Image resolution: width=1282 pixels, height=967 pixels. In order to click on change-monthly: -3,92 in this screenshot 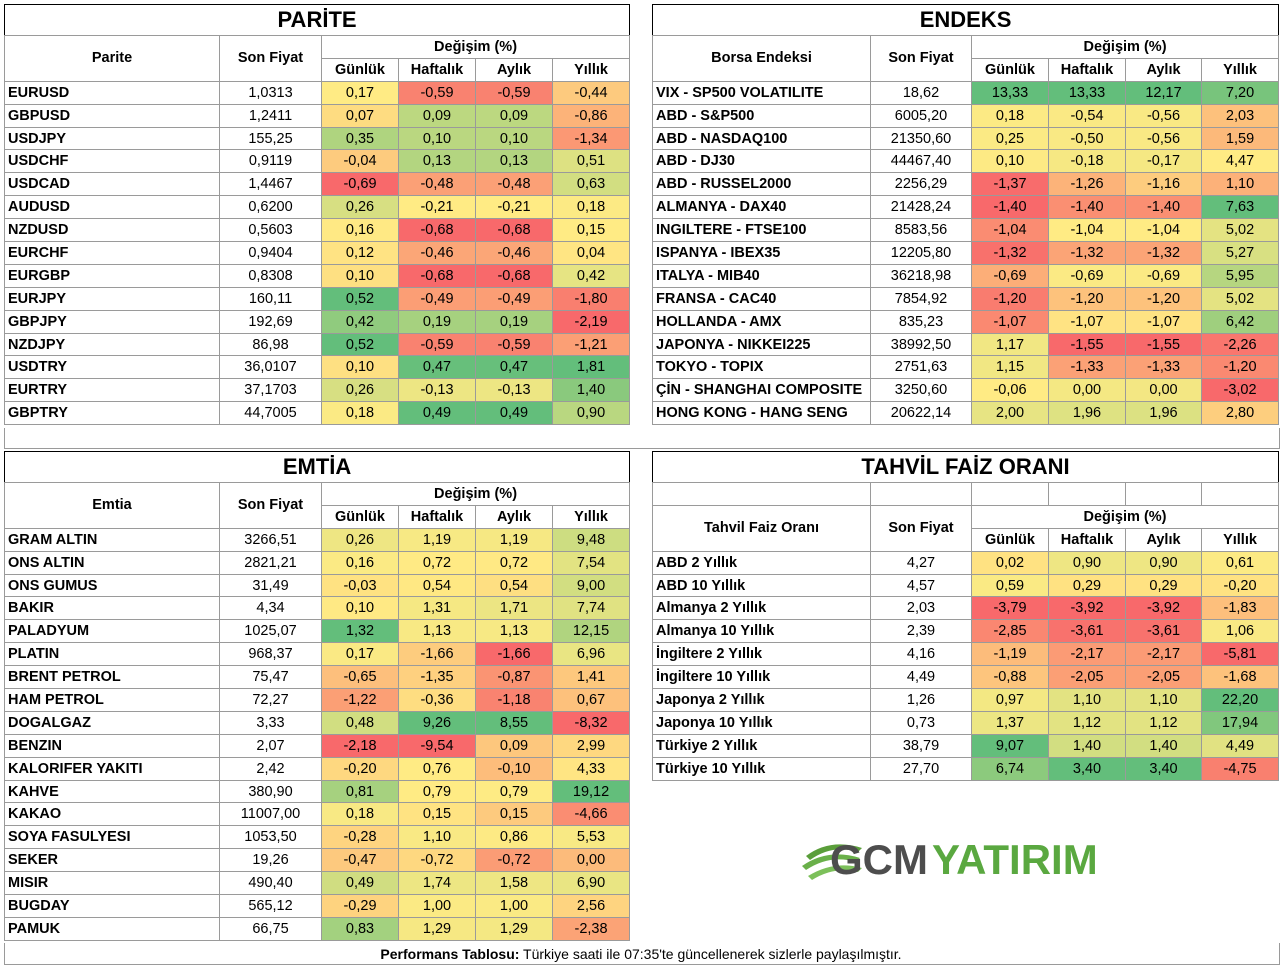, I will do `click(1163, 608)`.